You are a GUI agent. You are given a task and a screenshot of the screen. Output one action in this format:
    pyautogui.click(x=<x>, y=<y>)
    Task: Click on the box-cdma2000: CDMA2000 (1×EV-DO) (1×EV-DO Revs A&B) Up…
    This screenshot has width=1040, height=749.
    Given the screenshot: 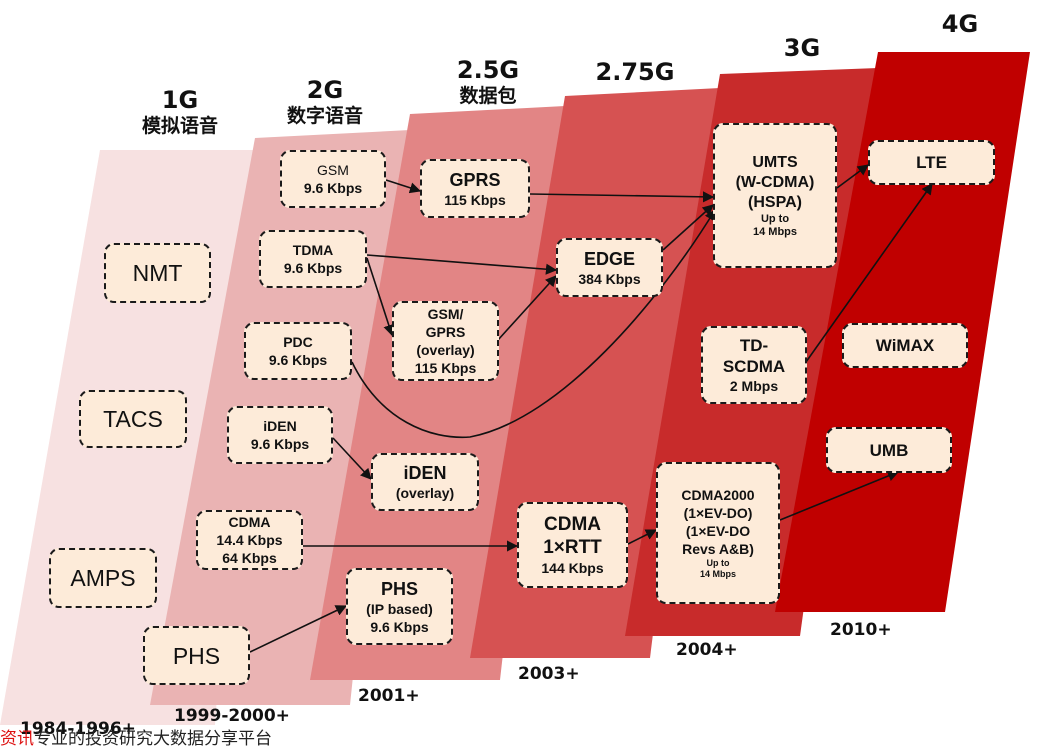 What is the action you would take?
    pyautogui.click(x=718, y=533)
    